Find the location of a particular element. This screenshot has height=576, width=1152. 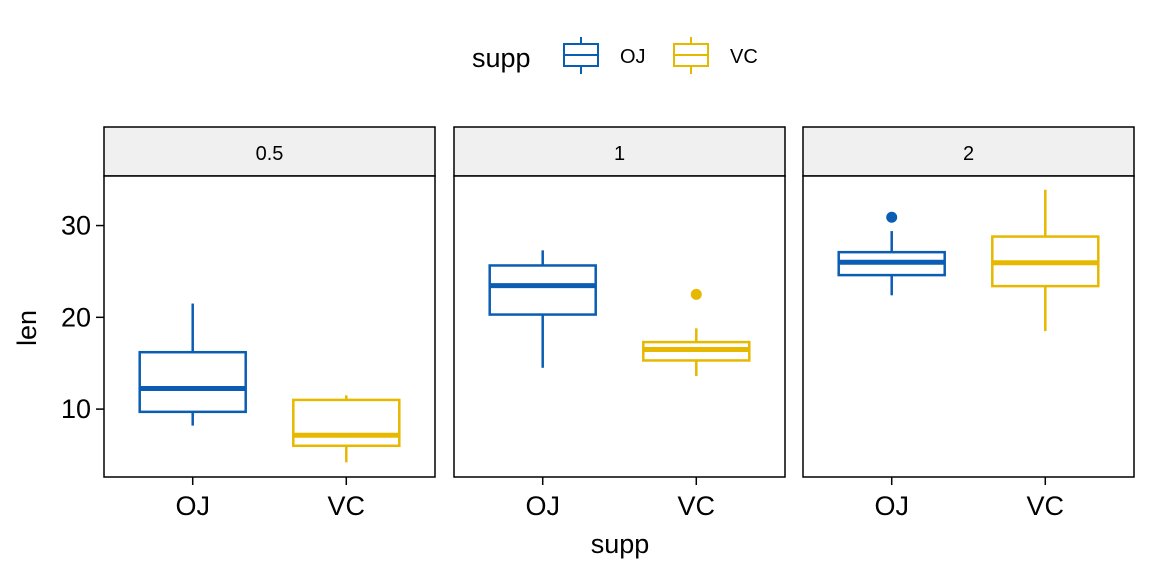

facet-strip-label: 1 is located at coordinates (619, 154).